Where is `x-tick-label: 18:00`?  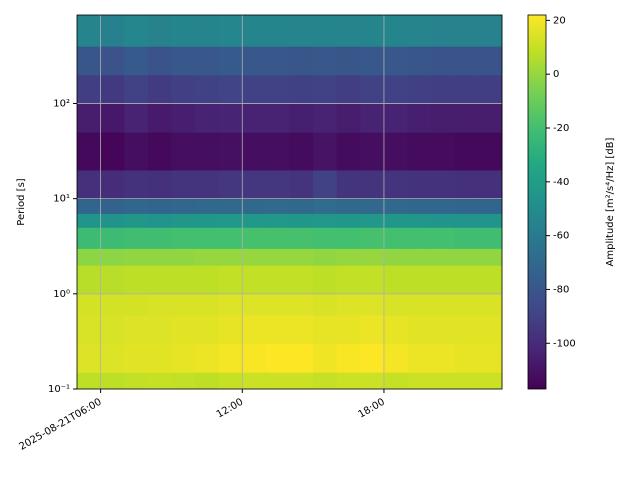
x-tick-label: 18:00 is located at coordinates (371, 409).